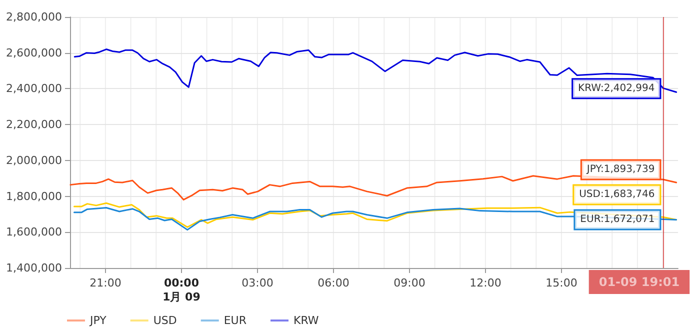 The height and width of the screenshot is (333, 700). Describe the element at coordinates (34, 232) in the screenshot. I see `y-tick-label: 1,600,000` at that location.